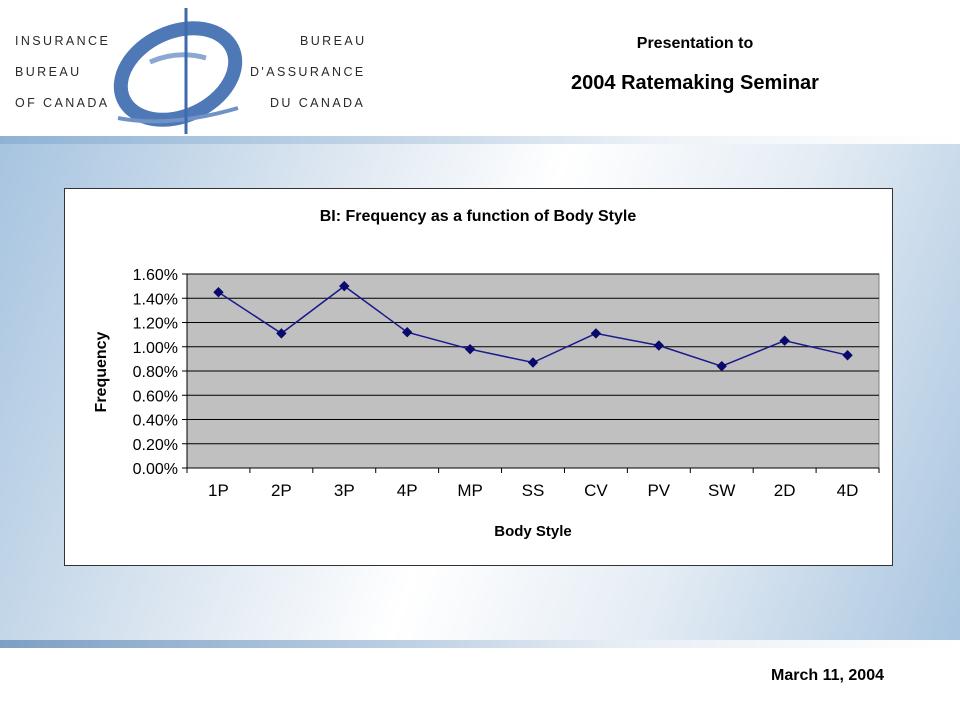 This screenshot has width=960, height=720. What do you see at coordinates (848, 490) in the screenshot?
I see `x-tick-label: 4D` at bounding box center [848, 490].